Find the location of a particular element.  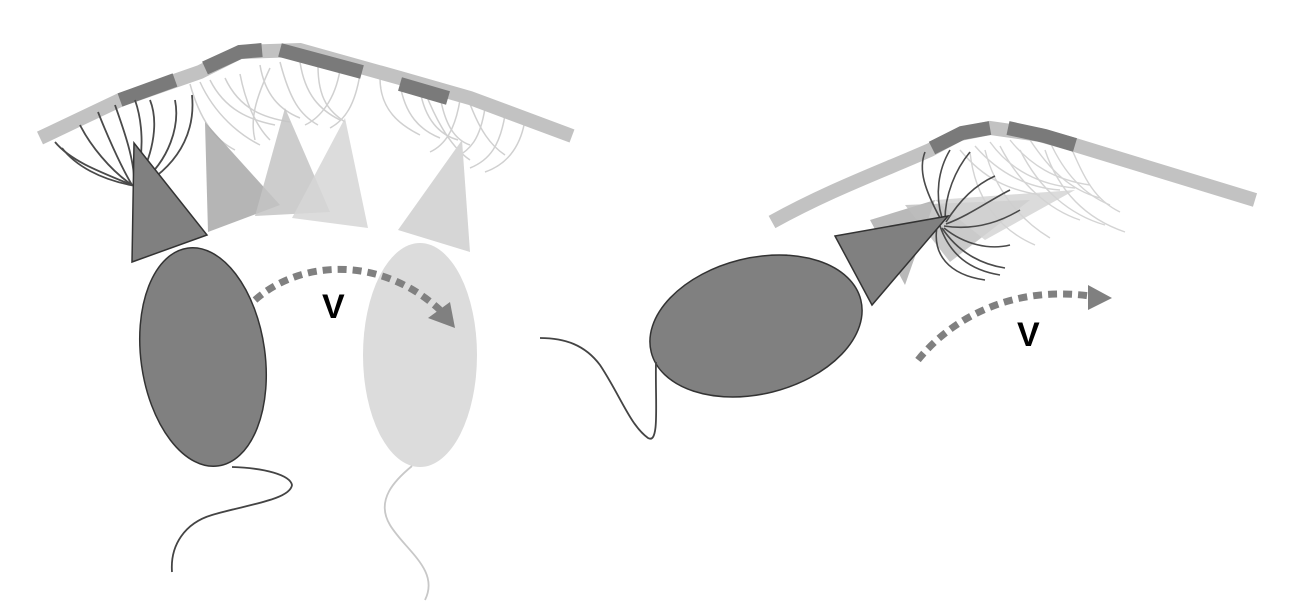

left-pili is located at coordinates (124, 140).